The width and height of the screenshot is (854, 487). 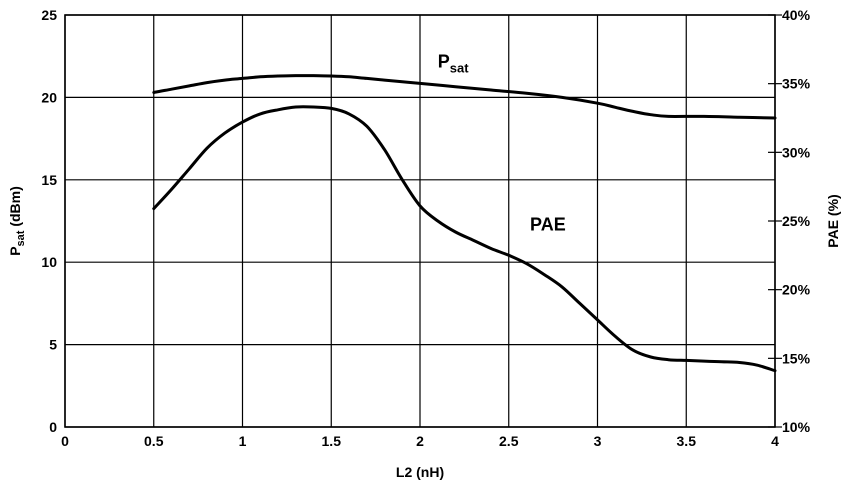 I want to click on x-axis-ticks: 0 0.5 1 1.5 2 2.5 3 3.5 4, so click(x=420, y=441).